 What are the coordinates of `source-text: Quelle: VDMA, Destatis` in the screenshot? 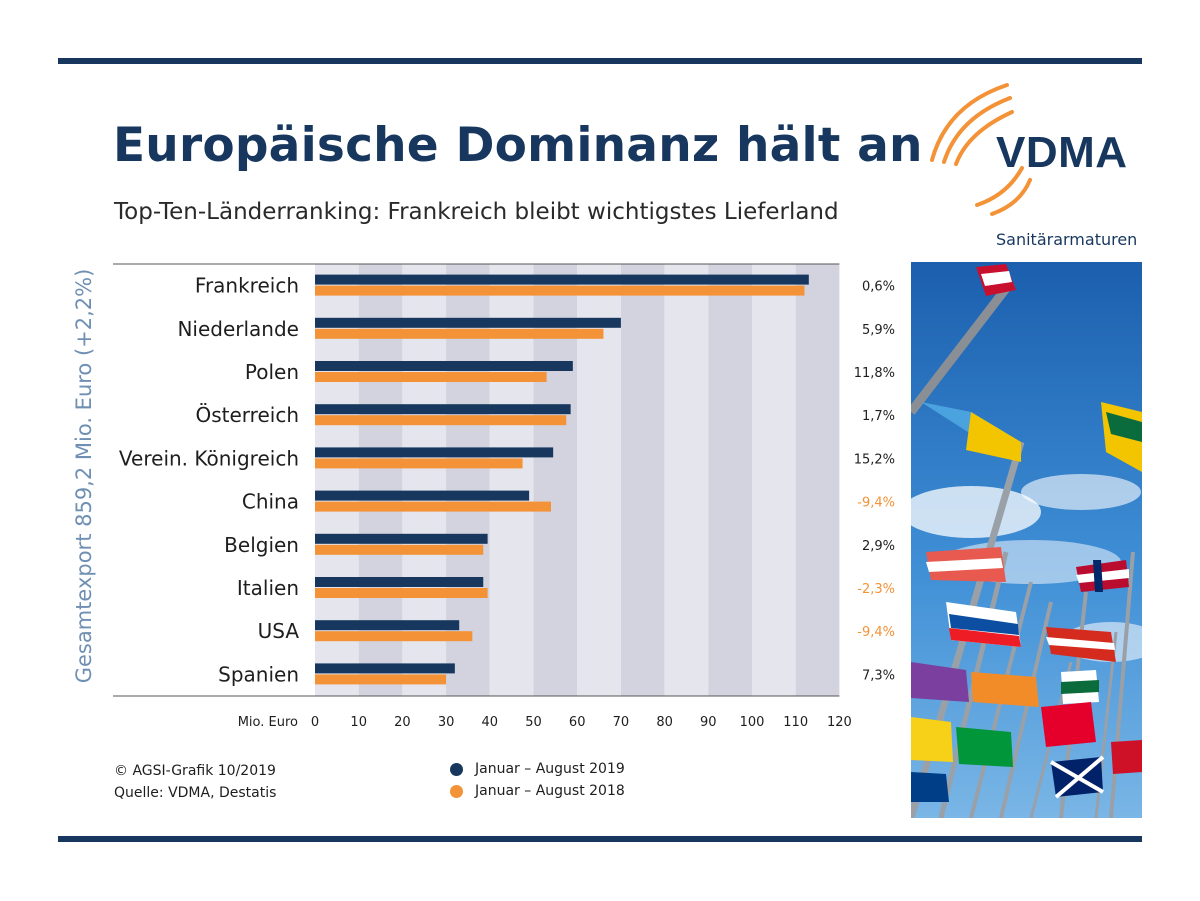 It's located at (195, 793).